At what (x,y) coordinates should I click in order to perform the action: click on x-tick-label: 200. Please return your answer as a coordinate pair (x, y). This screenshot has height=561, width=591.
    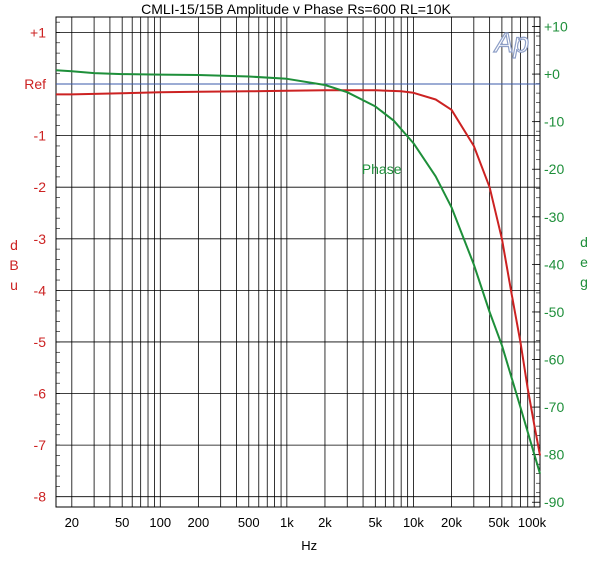
    Looking at the image, I should click on (199, 522).